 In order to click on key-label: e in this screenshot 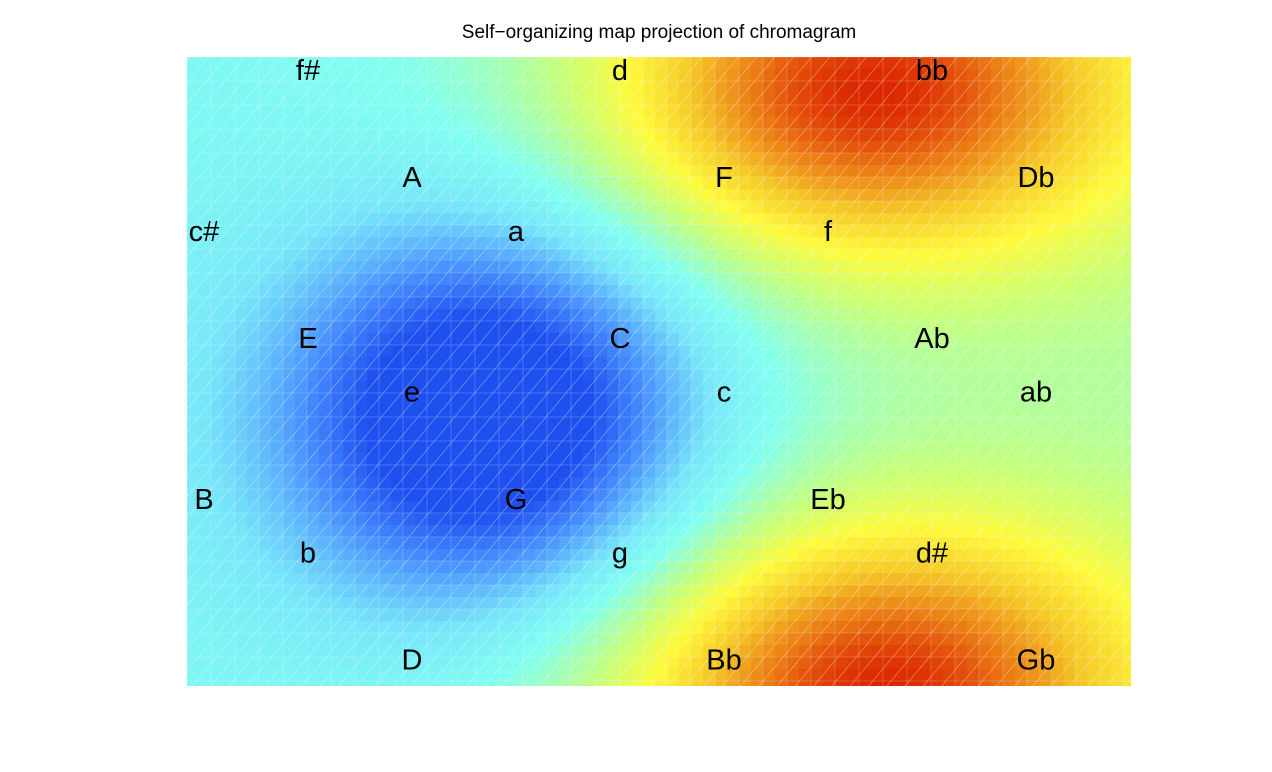, I will do `click(412, 393)`.